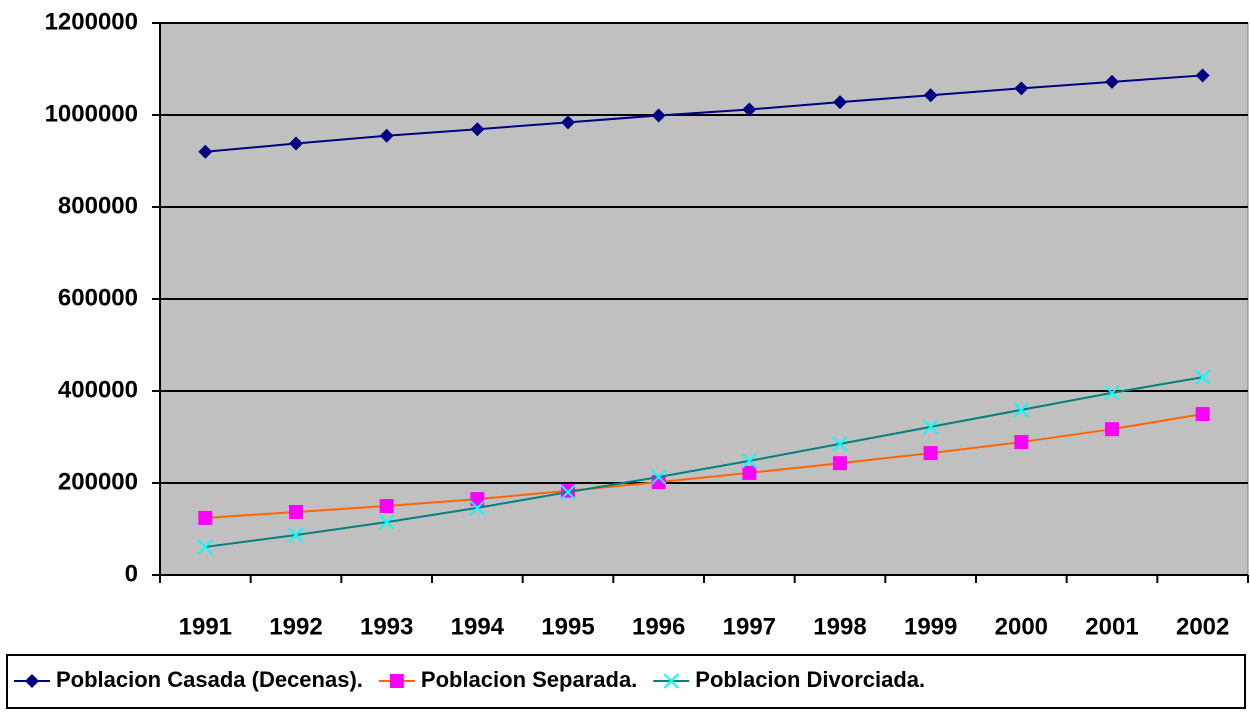 This screenshot has width=1250, height=721. What do you see at coordinates (91, 21) in the screenshot?
I see `y-tick-label: 1200000` at bounding box center [91, 21].